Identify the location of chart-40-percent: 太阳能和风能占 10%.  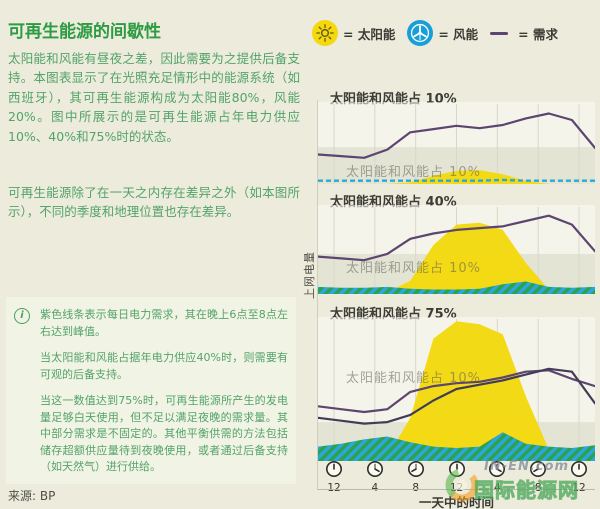
(456, 249).